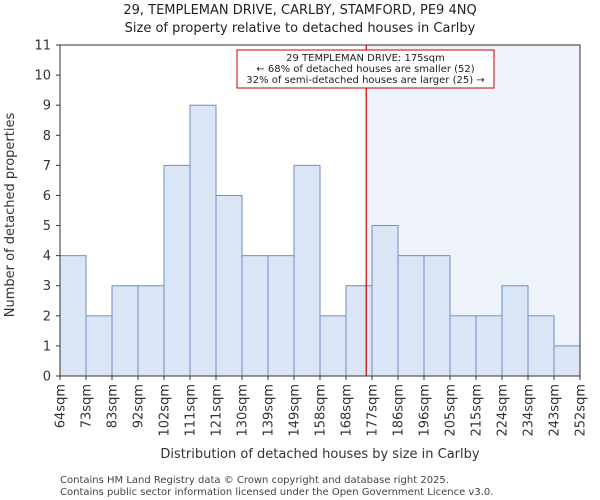 Image resolution: width=600 pixels, height=500 pixels. Describe the element at coordinates (333, 346) in the screenshot. I see `bar-158sqm` at that location.